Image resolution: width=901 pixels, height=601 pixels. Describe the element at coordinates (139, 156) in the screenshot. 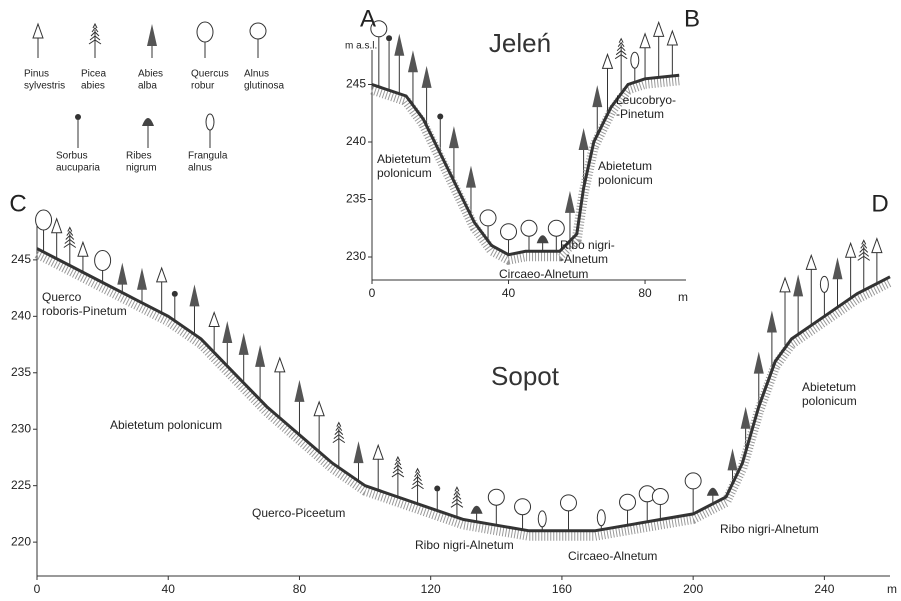

I see `legend-label: Ribes` at that location.